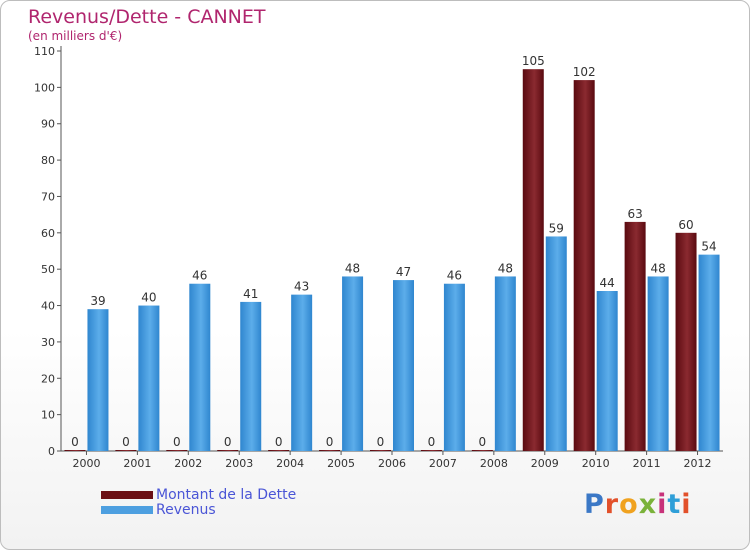  What do you see at coordinates (48, 378) in the screenshot?
I see `y-tick-label: 20` at bounding box center [48, 378].